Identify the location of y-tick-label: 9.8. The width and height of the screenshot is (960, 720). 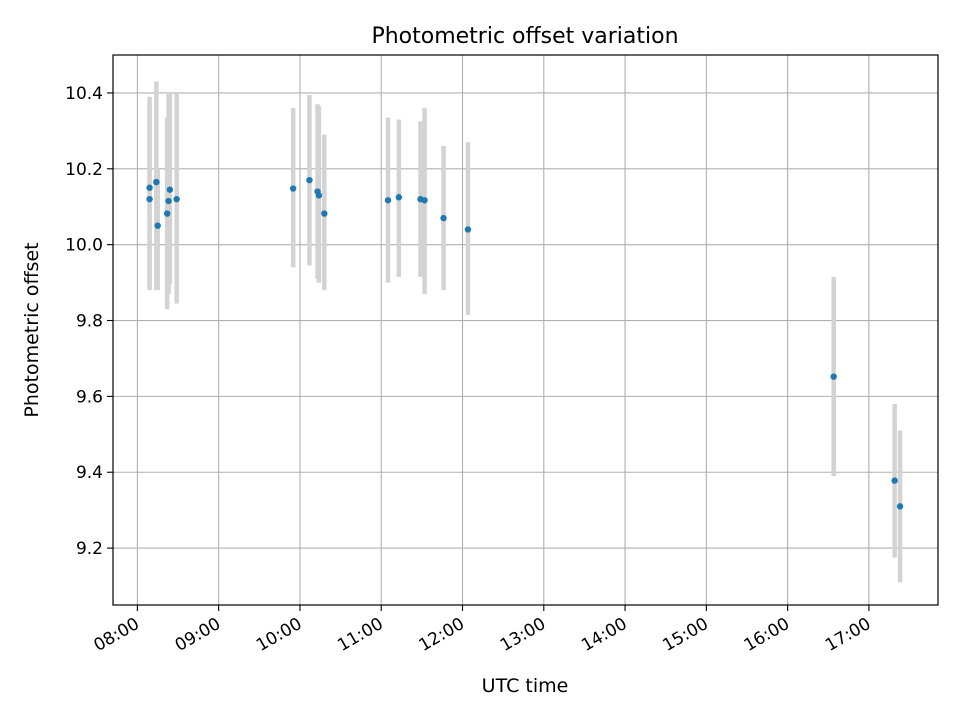
(89, 322).